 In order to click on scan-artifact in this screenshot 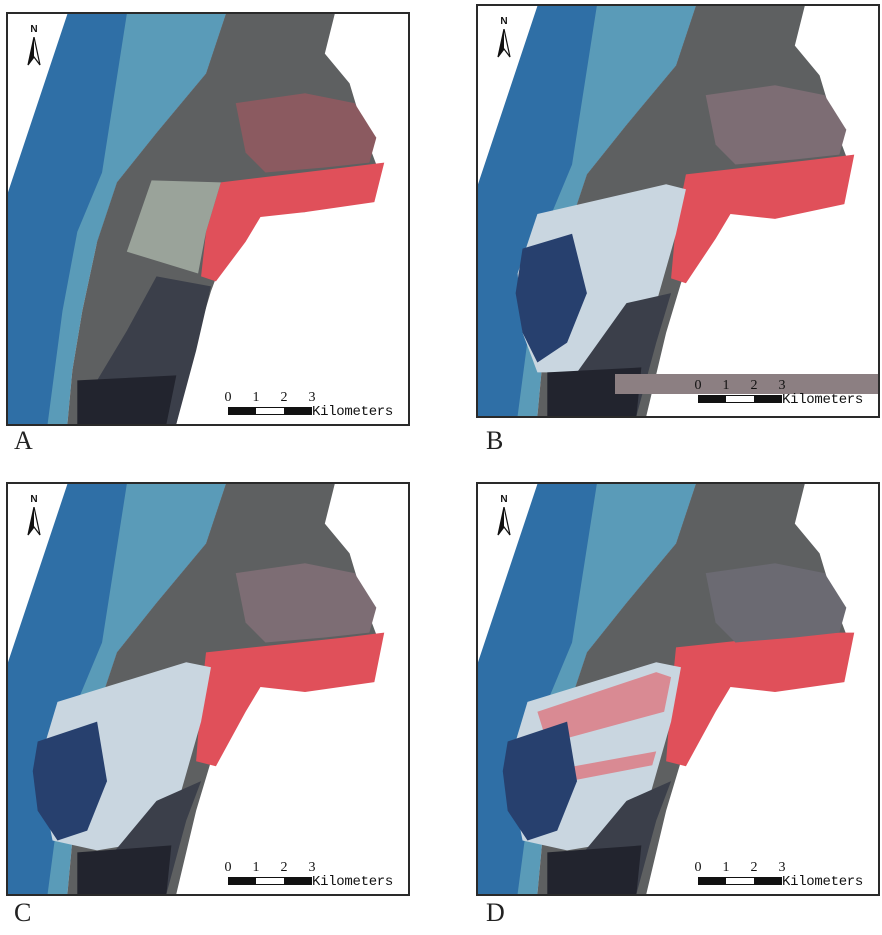, I will do `click(746, 384)`.